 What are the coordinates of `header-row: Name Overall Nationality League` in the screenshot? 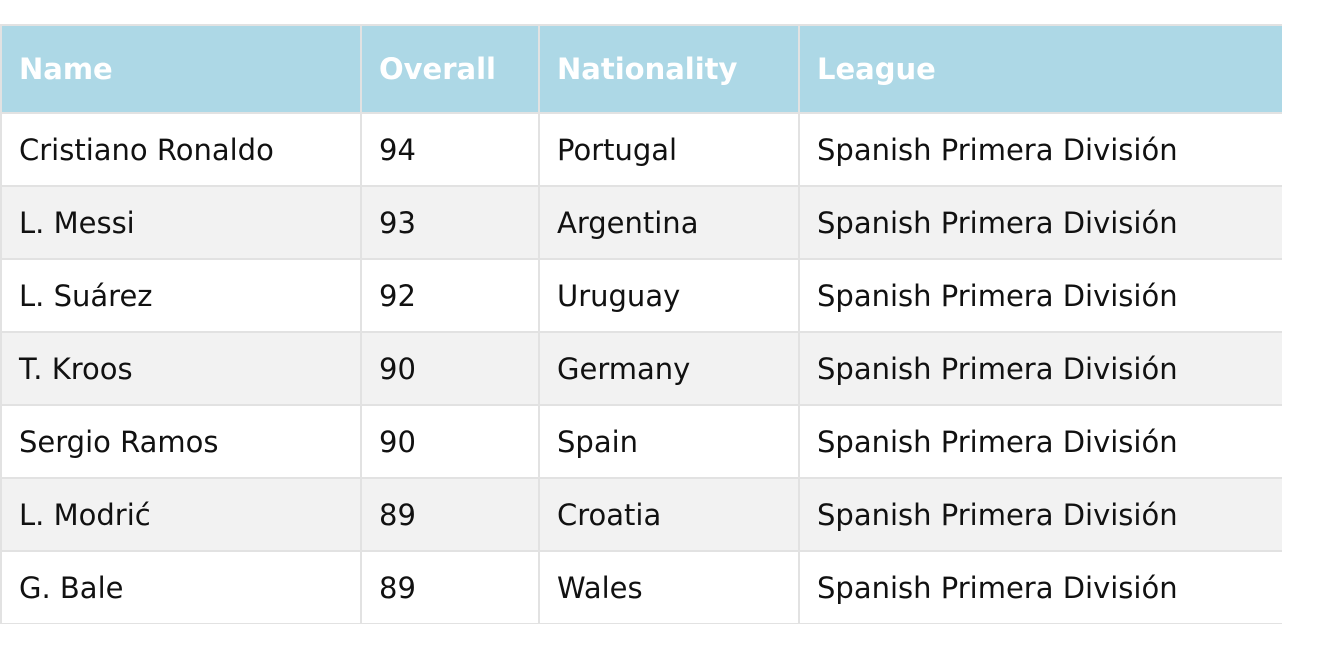 It's located at (641, 69).